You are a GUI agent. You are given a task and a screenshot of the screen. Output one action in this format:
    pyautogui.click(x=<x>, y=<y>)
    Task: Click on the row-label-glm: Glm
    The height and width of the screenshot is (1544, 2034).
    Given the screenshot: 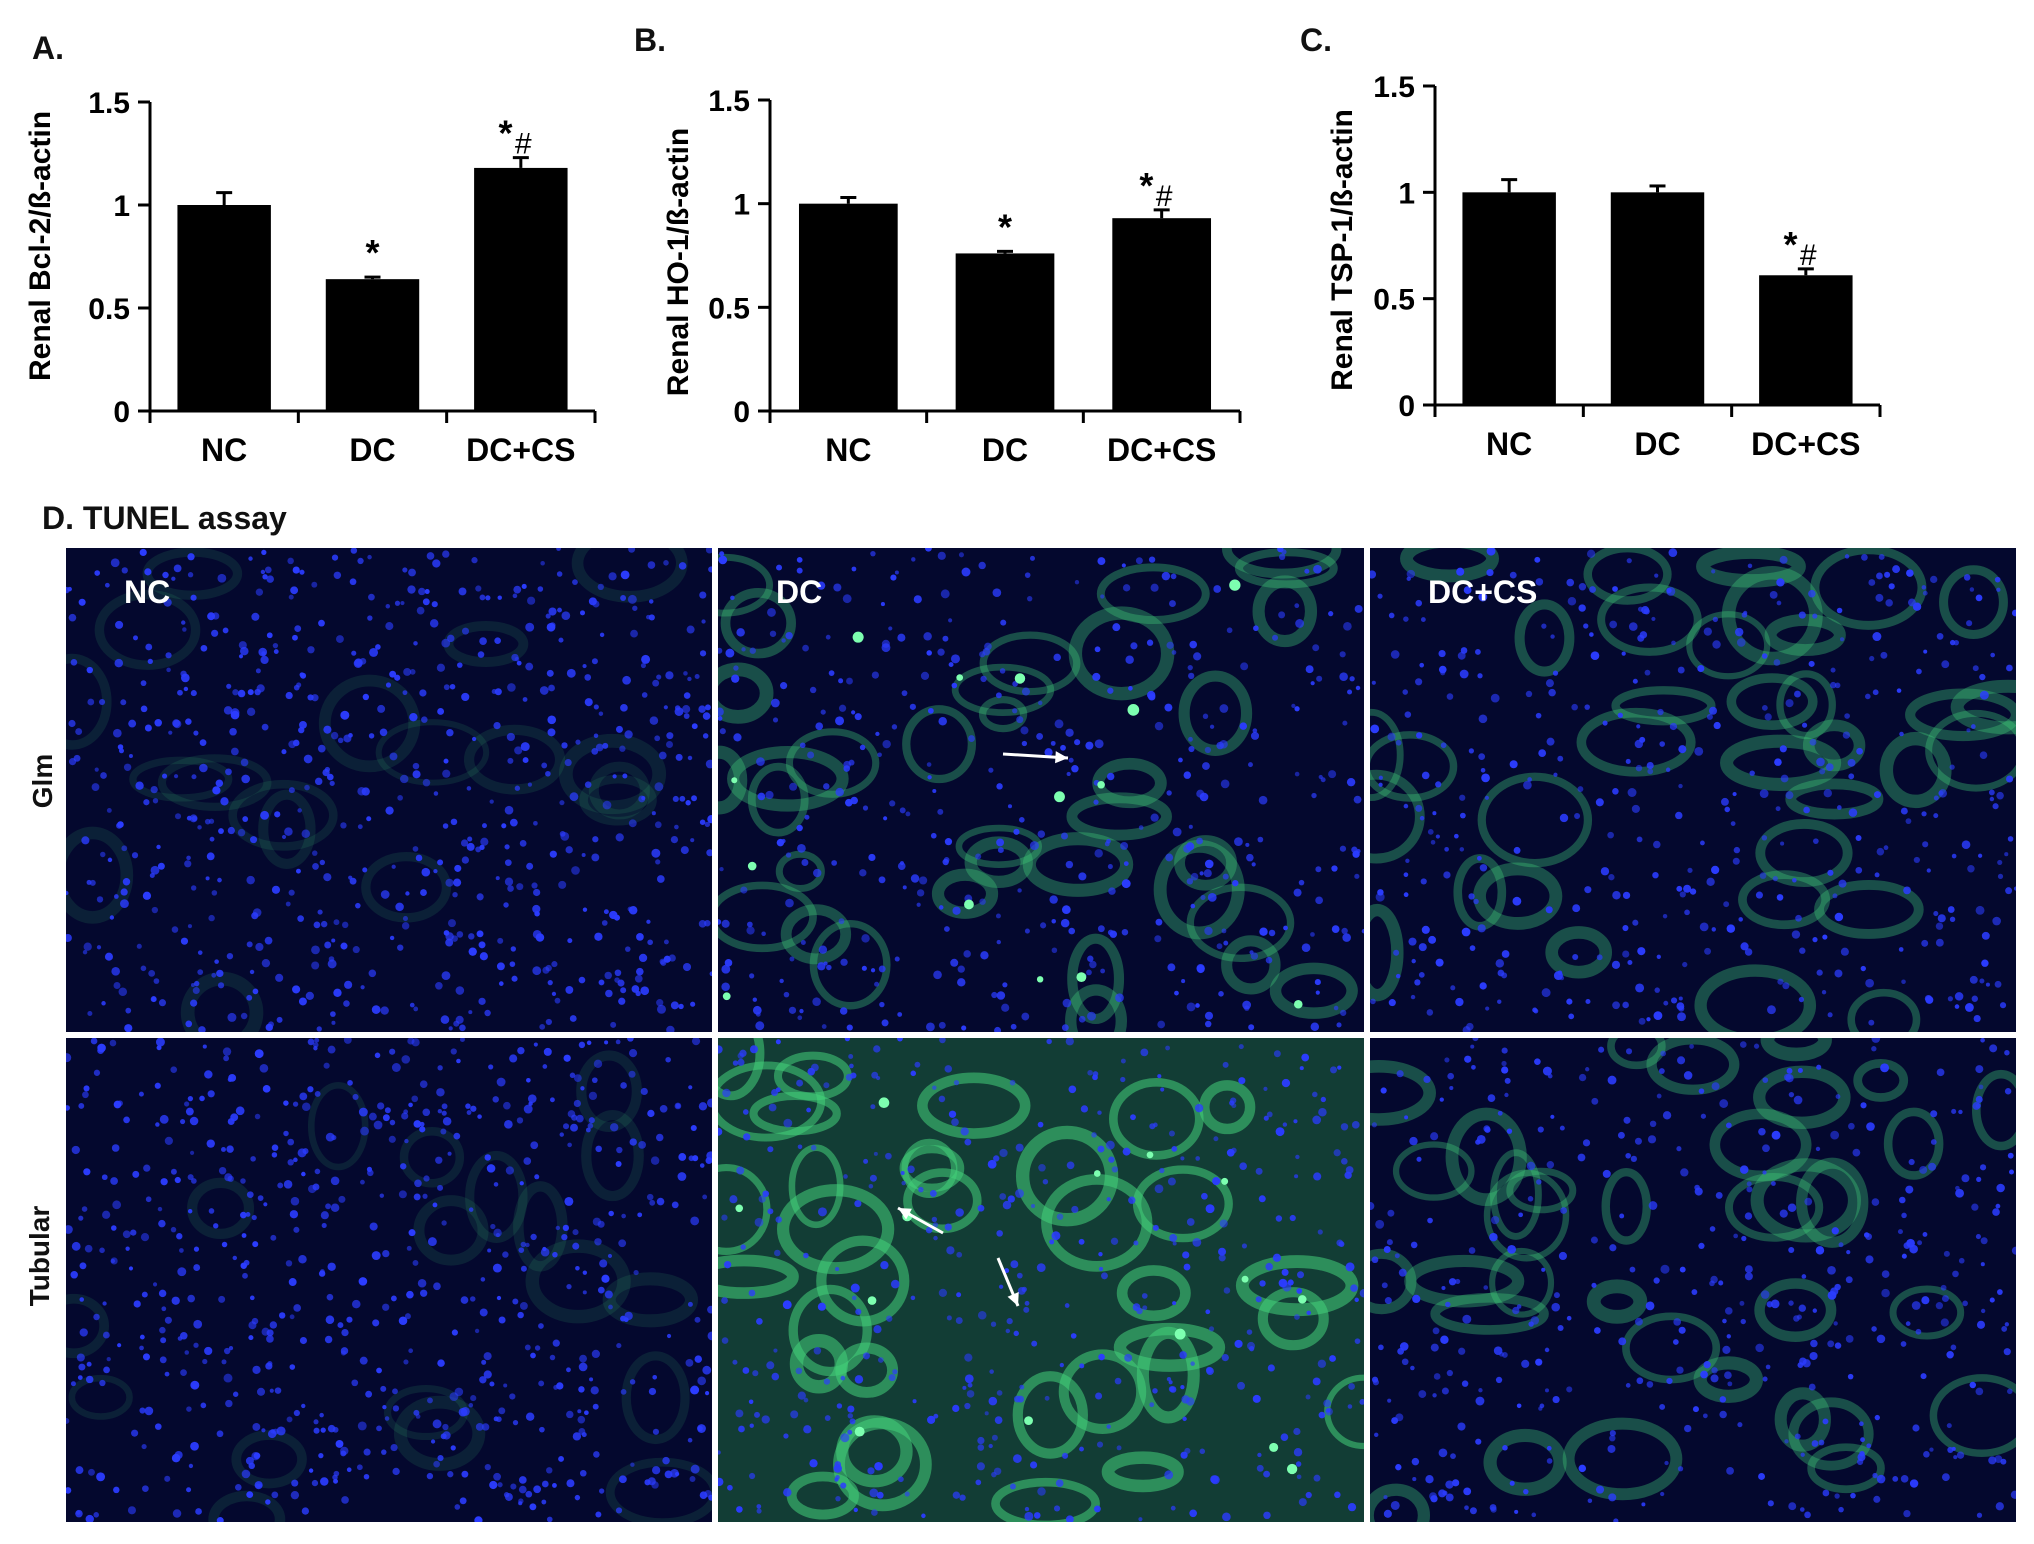 What is the action you would take?
    pyautogui.click(x=42, y=781)
    